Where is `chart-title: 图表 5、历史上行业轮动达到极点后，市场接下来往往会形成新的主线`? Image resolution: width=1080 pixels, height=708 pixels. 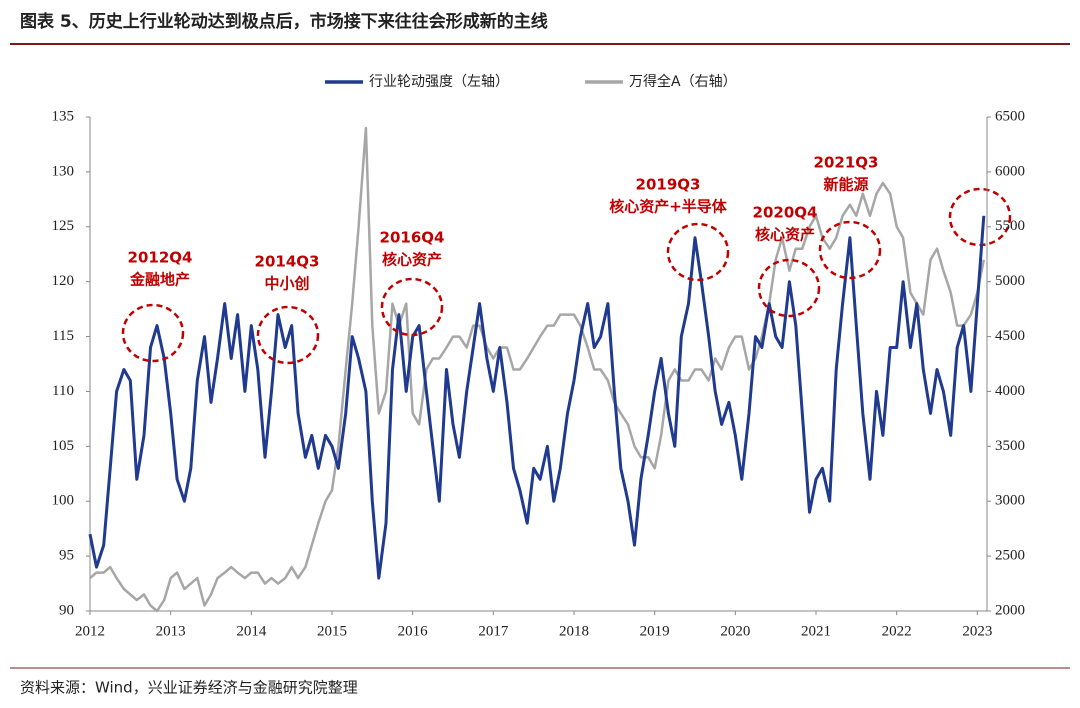
chart-title: 图表 5、历史上行业轮动达到极点后，市场接下来往往会形成新的主线 is located at coordinates (284, 21).